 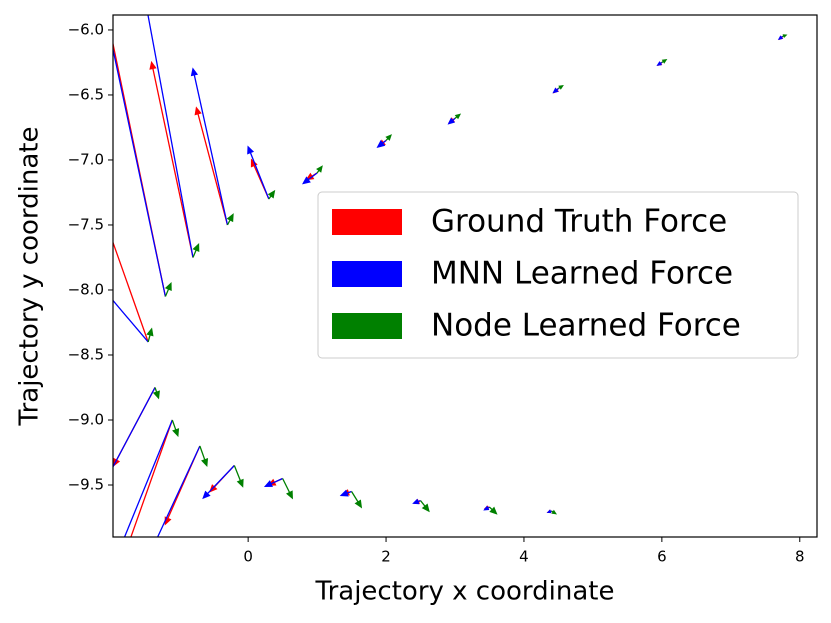 What do you see at coordinates (579, 222) in the screenshot?
I see `legend-label: Ground Truth Force` at bounding box center [579, 222].